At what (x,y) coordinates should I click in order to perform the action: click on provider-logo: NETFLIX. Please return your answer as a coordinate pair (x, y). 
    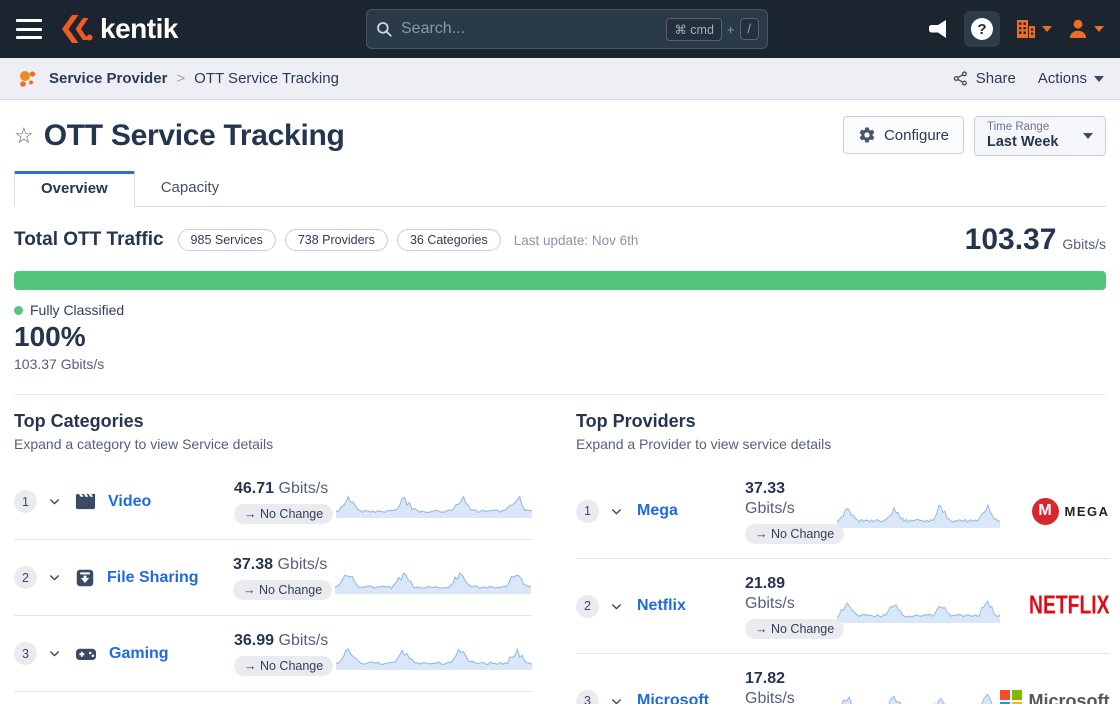
    Looking at the image, I should click on (1062, 605).